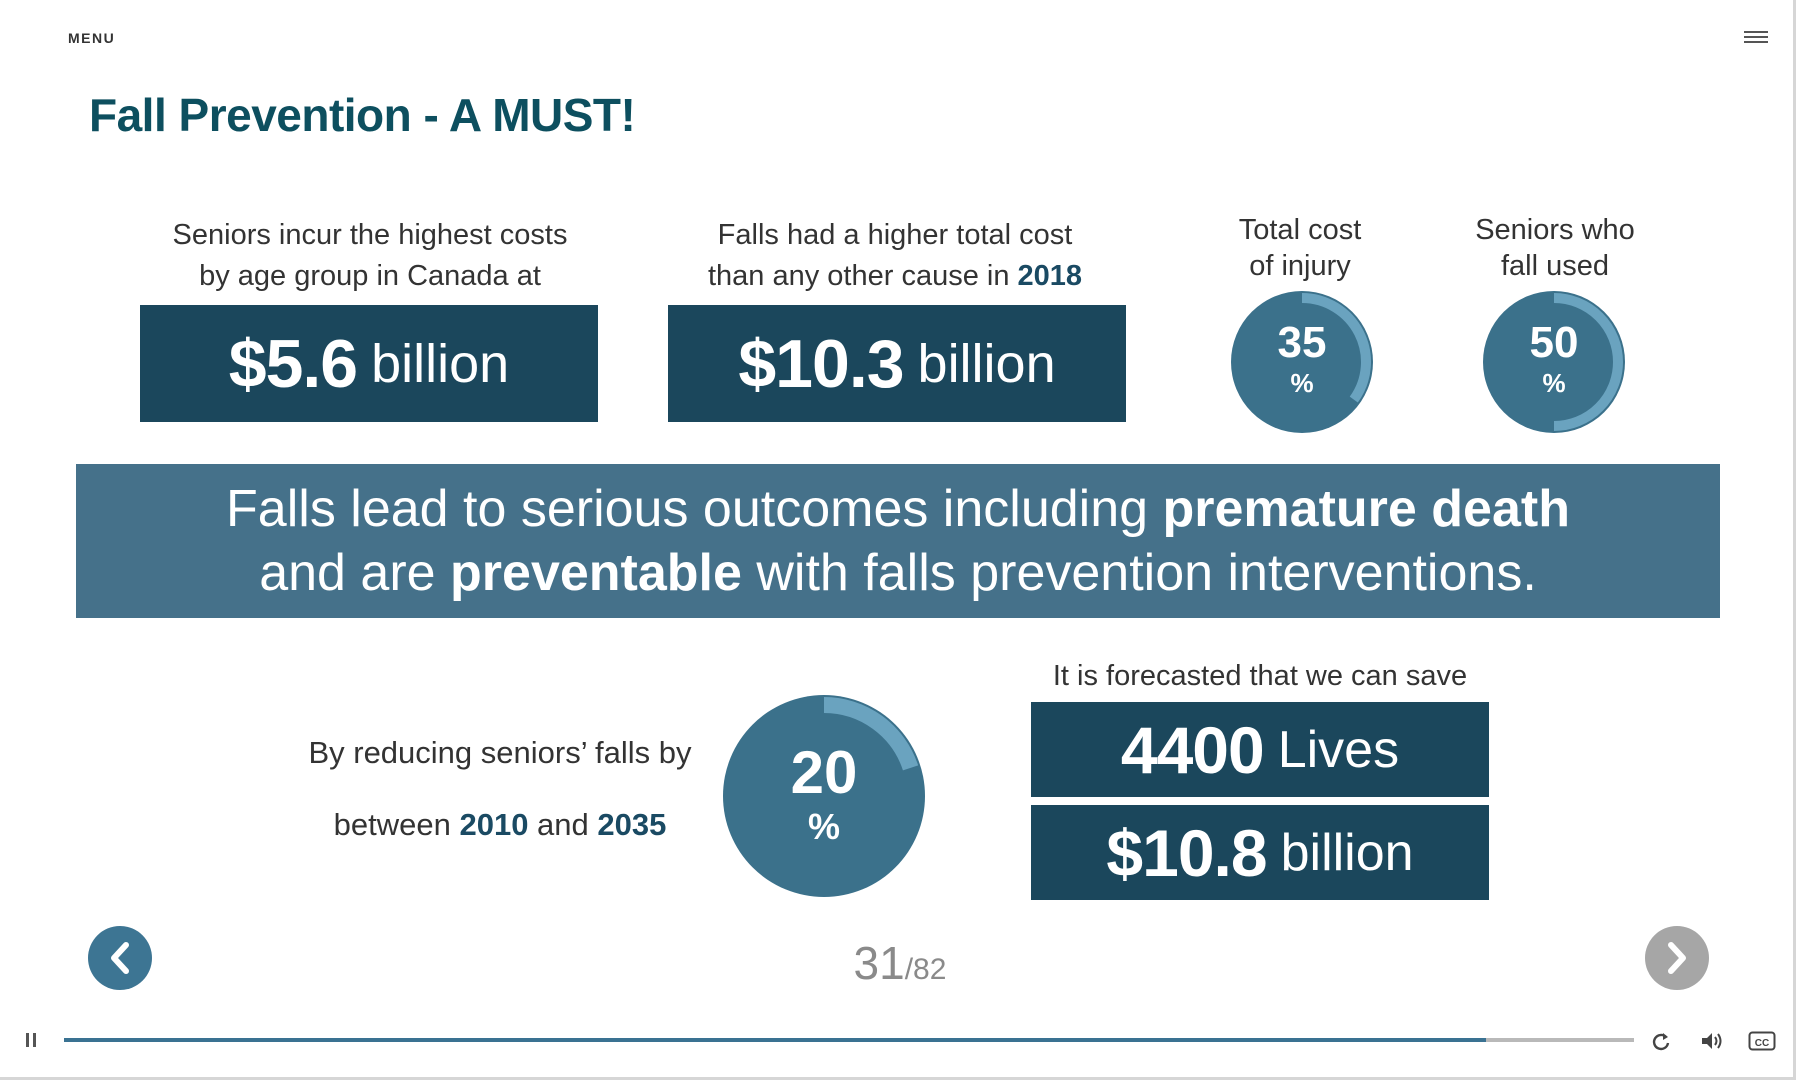 The width and height of the screenshot is (1796, 1080). Describe the element at coordinates (1554, 266) in the screenshot. I see `dial2-caption-line2: fall used` at that location.